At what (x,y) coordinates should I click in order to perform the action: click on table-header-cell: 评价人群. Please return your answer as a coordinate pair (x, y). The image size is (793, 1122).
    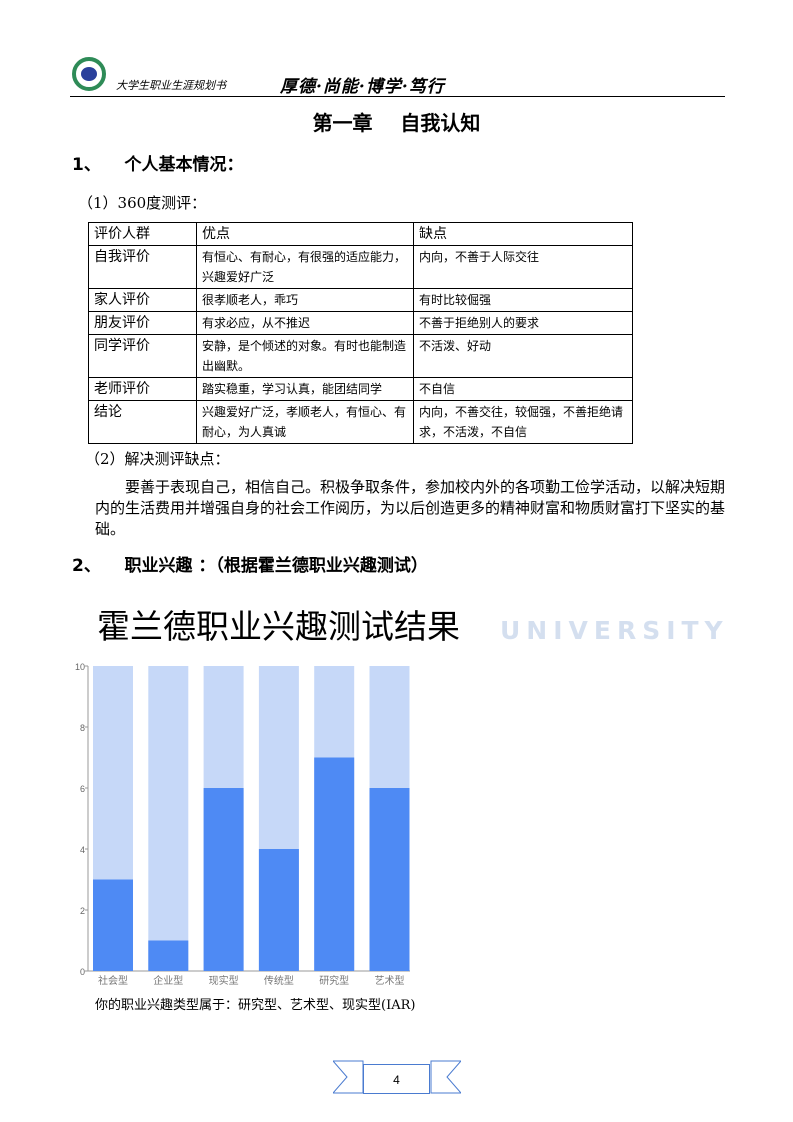
    Looking at the image, I should click on (142, 234).